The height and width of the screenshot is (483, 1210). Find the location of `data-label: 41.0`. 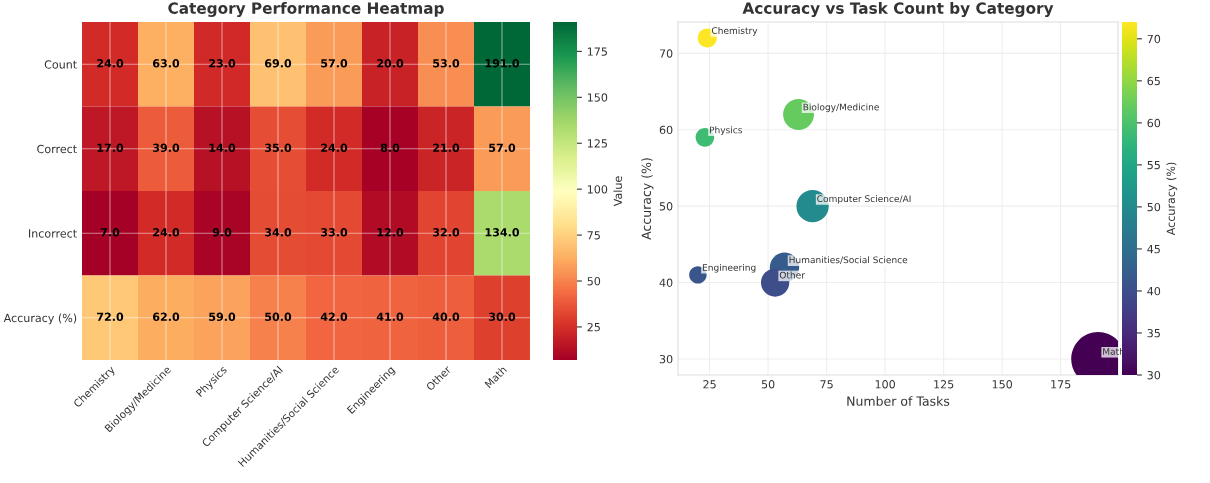

data-label: 41.0 is located at coordinates (390, 316).